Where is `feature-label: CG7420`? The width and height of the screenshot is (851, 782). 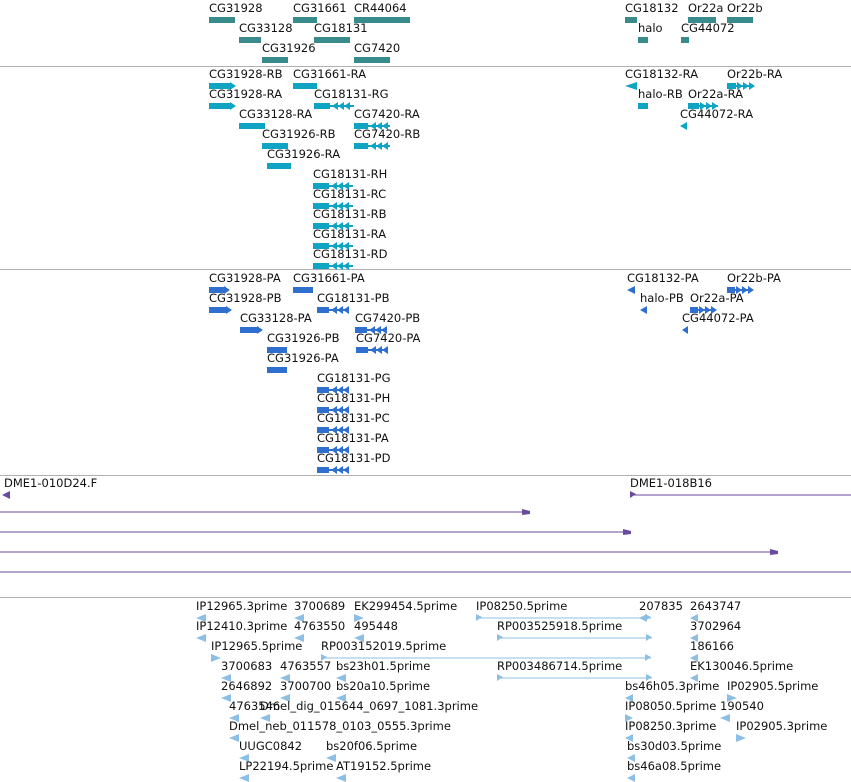
feature-label: CG7420 is located at coordinates (377, 48).